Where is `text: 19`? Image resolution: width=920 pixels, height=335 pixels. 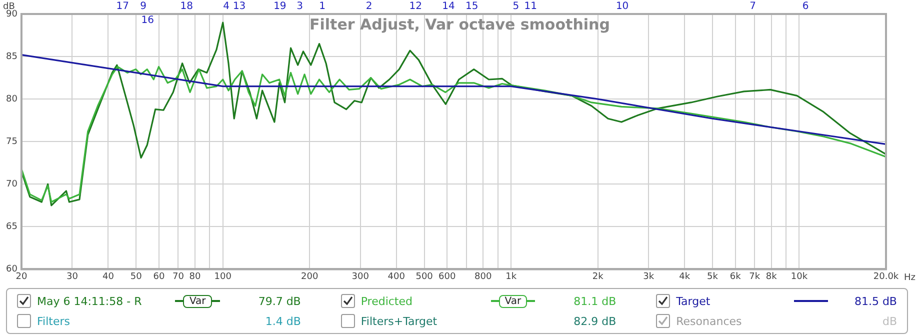
text: 19 is located at coordinates (280, 7).